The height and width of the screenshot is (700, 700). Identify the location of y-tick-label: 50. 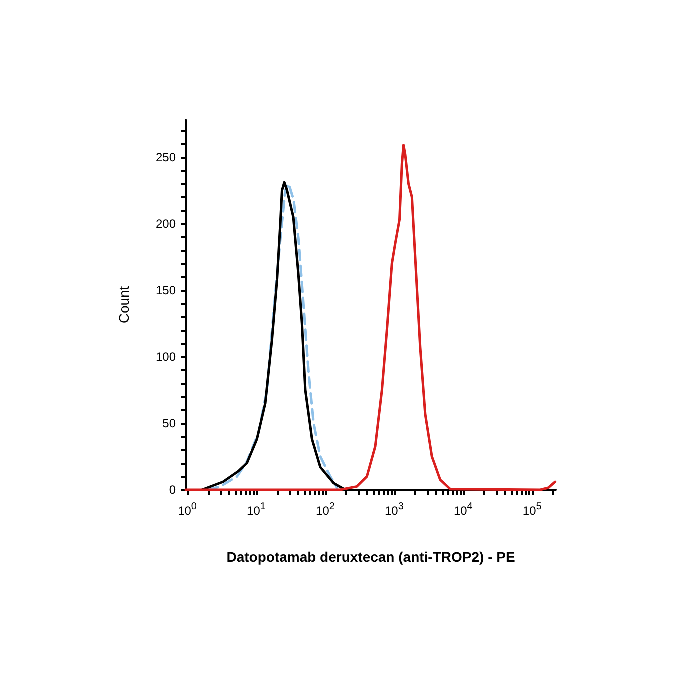
(169, 423).